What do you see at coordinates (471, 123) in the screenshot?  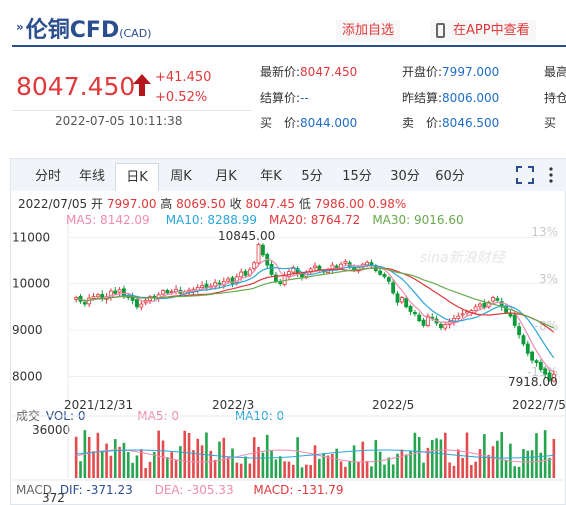 I see `quote-field-value: 8046.500` at bounding box center [471, 123].